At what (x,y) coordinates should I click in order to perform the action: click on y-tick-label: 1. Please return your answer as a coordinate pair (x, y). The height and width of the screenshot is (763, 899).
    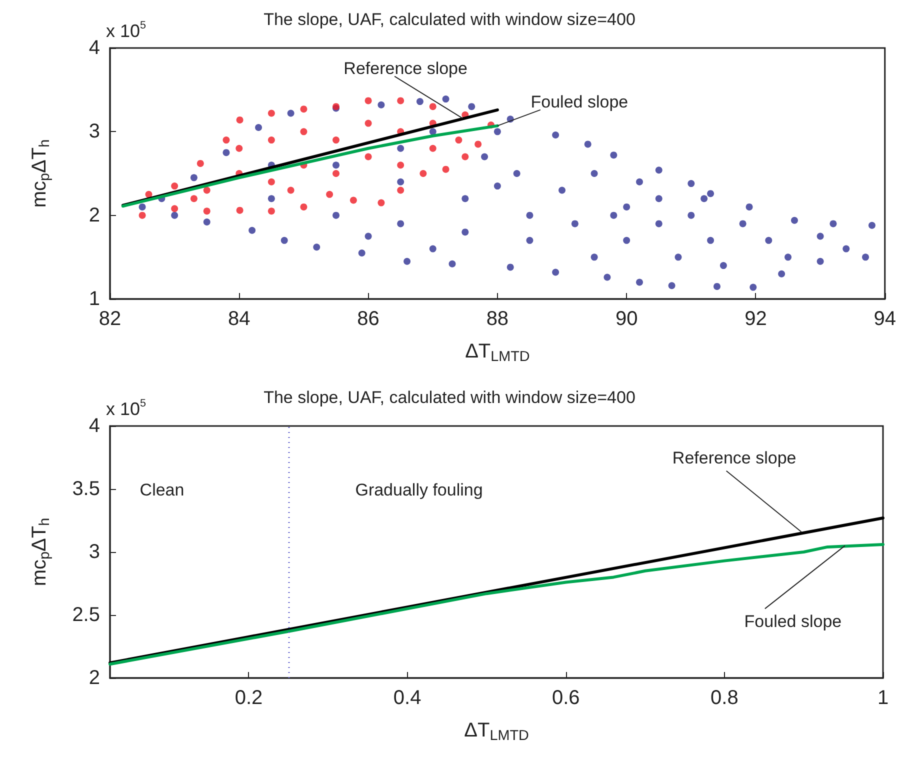
    Looking at the image, I should click on (94, 299).